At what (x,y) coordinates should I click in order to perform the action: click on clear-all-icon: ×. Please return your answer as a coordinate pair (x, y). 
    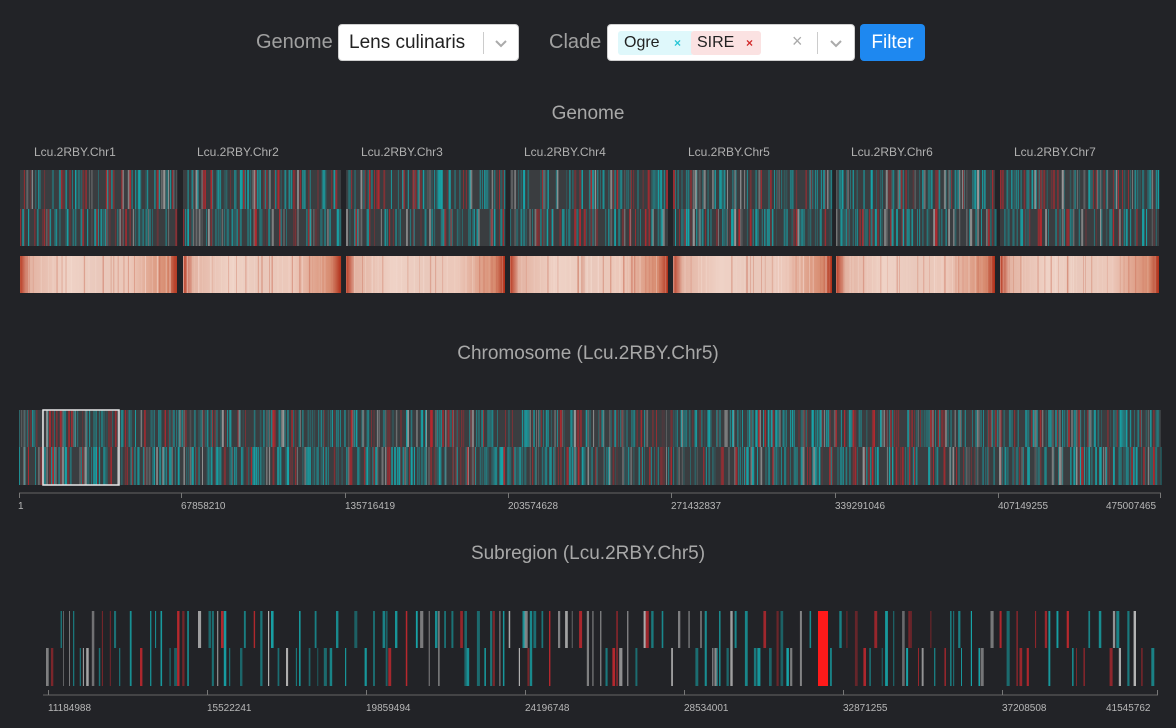
    Looking at the image, I should click on (797, 41).